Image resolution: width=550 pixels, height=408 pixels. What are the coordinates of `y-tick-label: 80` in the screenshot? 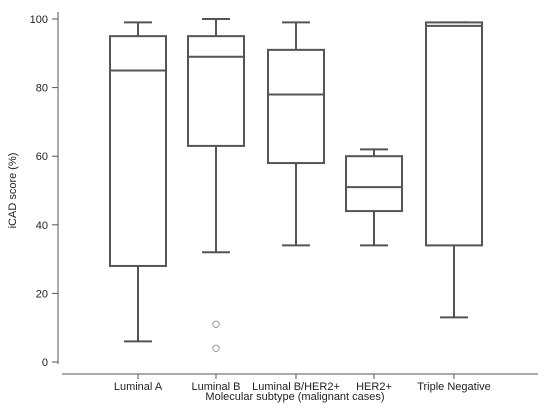 It's located at (42, 89).